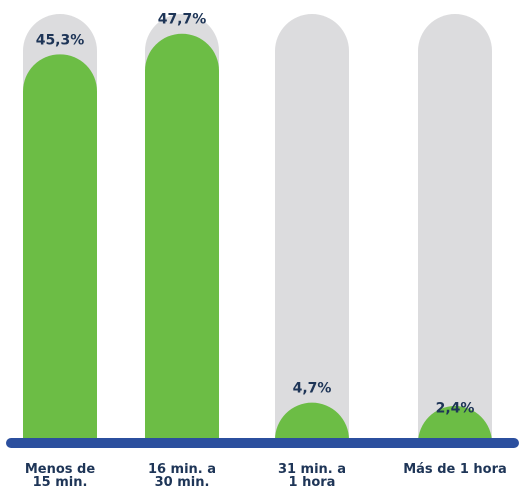  What do you see at coordinates (60, 40) in the screenshot?
I see `value-label-1: 45,3%` at bounding box center [60, 40].